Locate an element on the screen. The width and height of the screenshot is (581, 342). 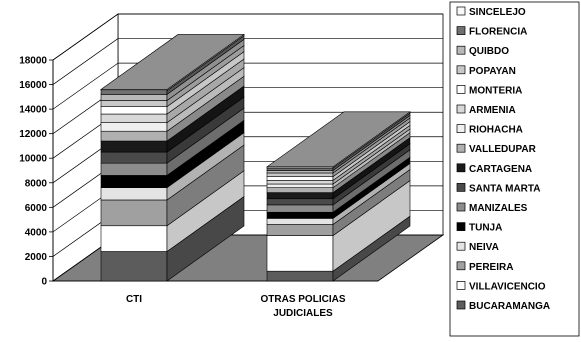
legend-label: BUCARAMANGA is located at coordinates (509, 306).